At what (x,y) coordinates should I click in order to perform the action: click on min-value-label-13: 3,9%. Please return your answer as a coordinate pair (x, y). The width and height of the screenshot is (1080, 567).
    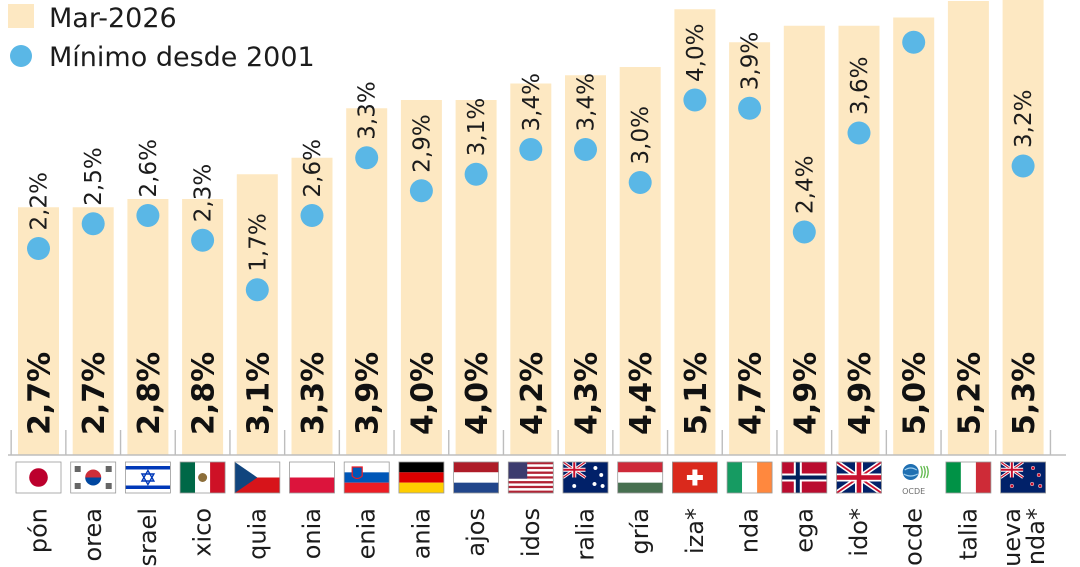
    Looking at the image, I should click on (751, 61).